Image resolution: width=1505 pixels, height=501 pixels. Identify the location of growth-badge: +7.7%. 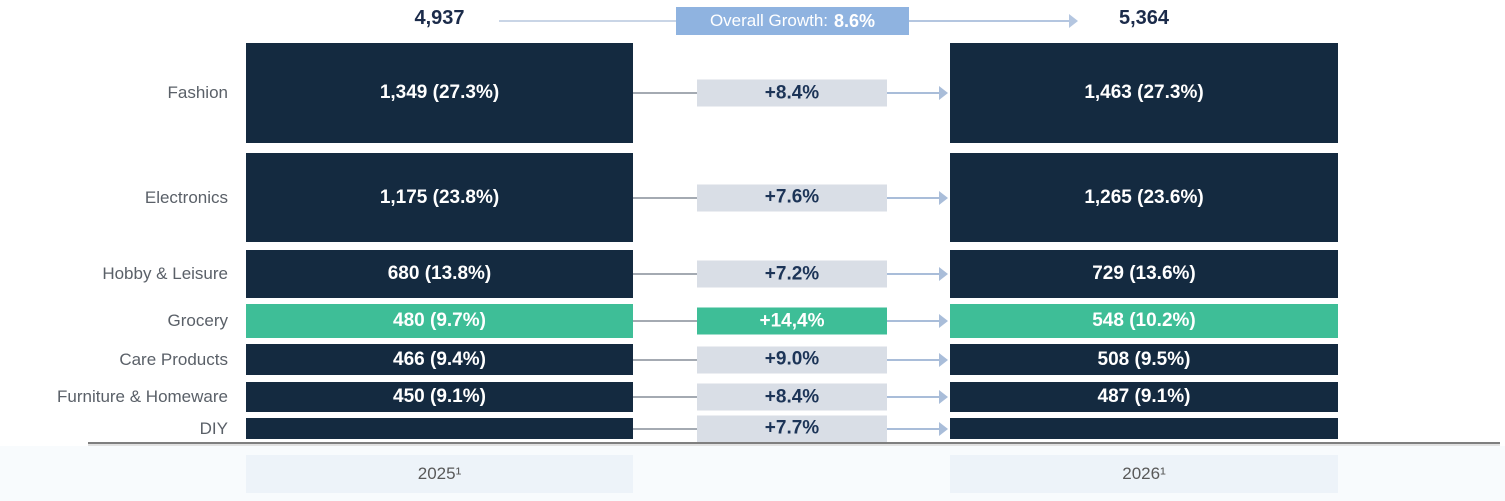
(792, 428).